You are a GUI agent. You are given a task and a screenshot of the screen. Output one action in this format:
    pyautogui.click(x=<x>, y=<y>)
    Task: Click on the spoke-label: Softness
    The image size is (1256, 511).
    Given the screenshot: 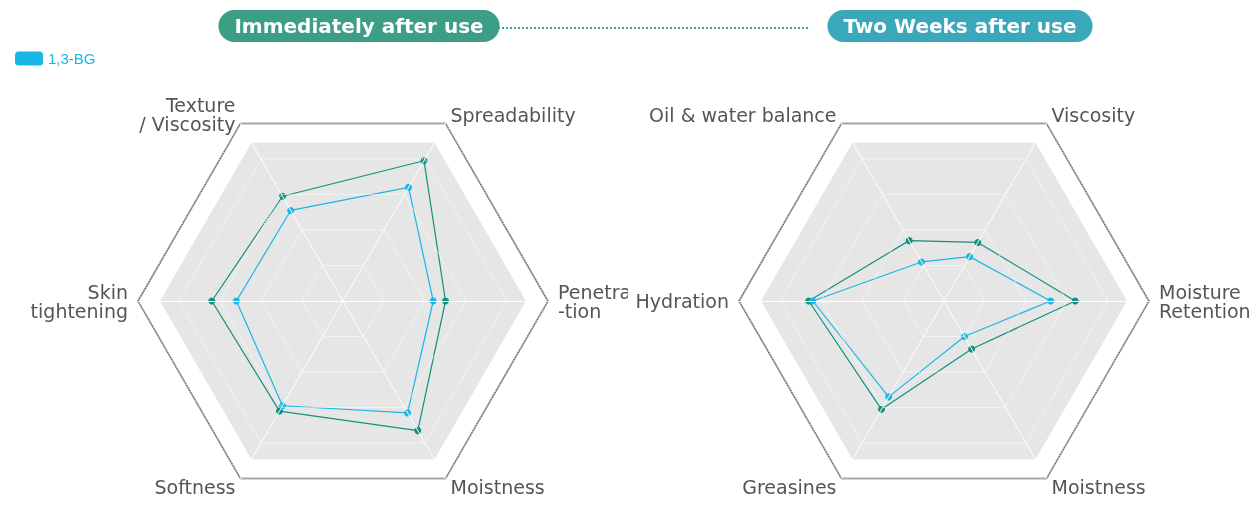 What is the action you would take?
    pyautogui.click(x=195, y=487)
    